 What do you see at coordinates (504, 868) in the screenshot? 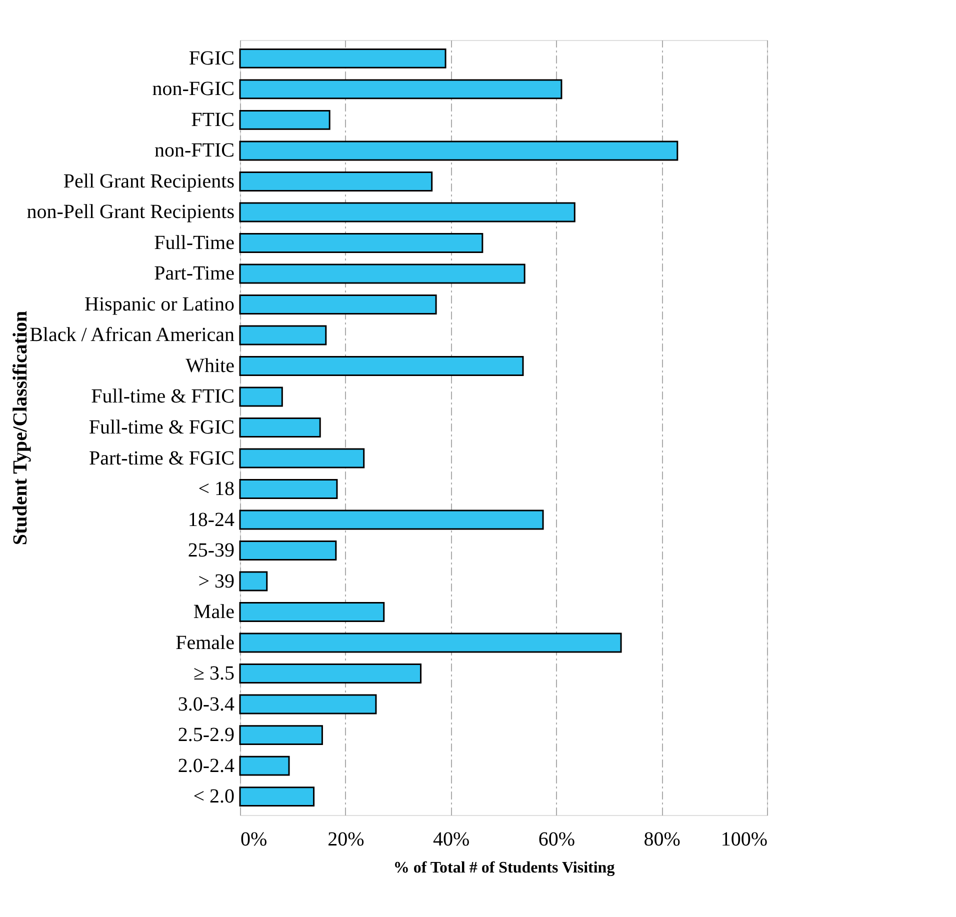
I see `x-axis-title: % of Total # of Students Visiting` at bounding box center [504, 868].